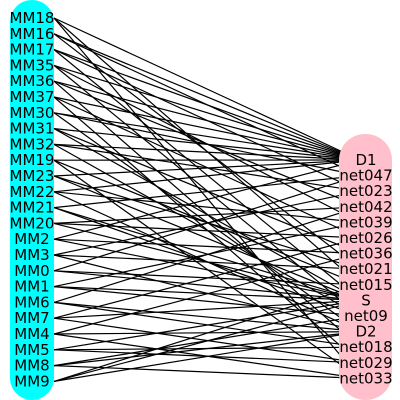 The width and height of the screenshot is (400, 400). What do you see at coordinates (31, 366) in the screenshot?
I see `node-mm8: MM8` at bounding box center [31, 366].